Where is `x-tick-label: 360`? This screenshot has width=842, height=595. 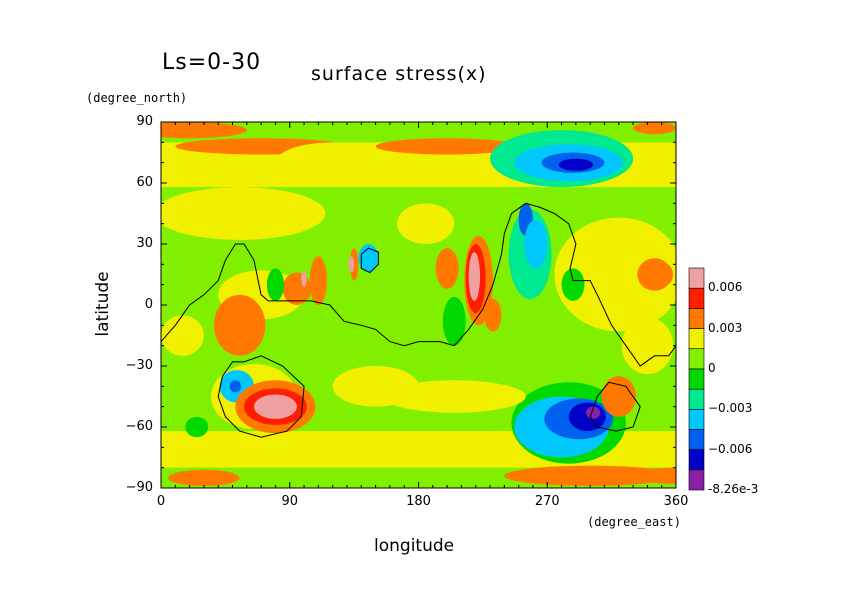
x-tick-label: 360 is located at coordinates (676, 501).